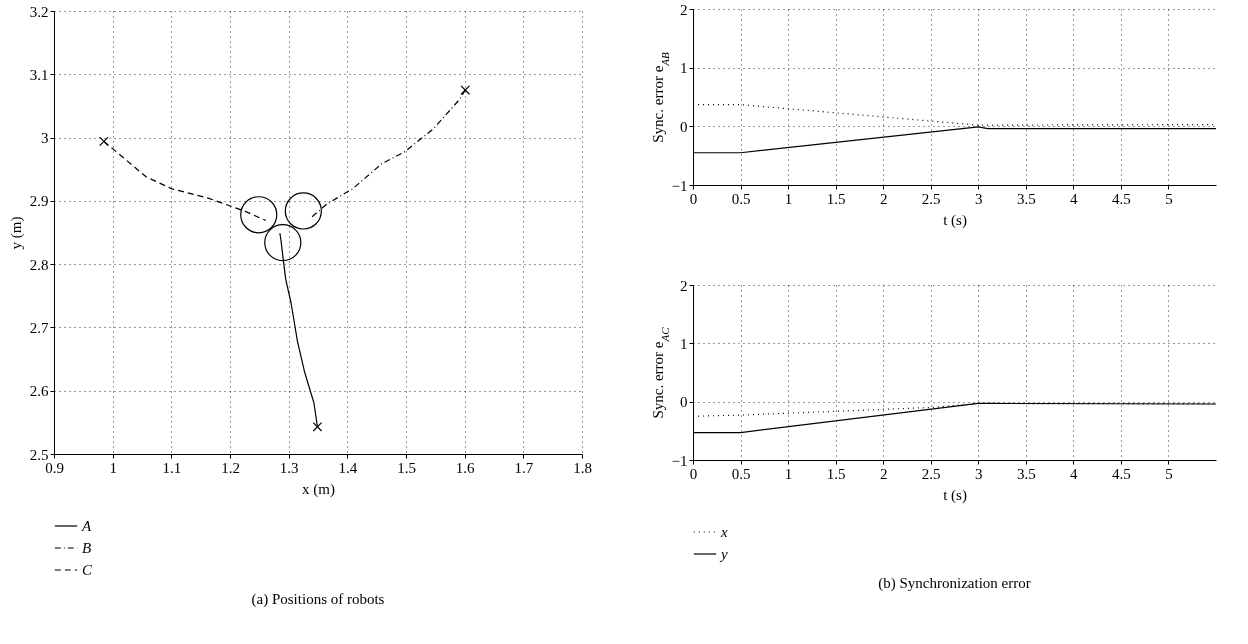  What do you see at coordinates (172, 467) in the screenshot?
I see `x-tick-label: 1.1` at bounding box center [172, 467].